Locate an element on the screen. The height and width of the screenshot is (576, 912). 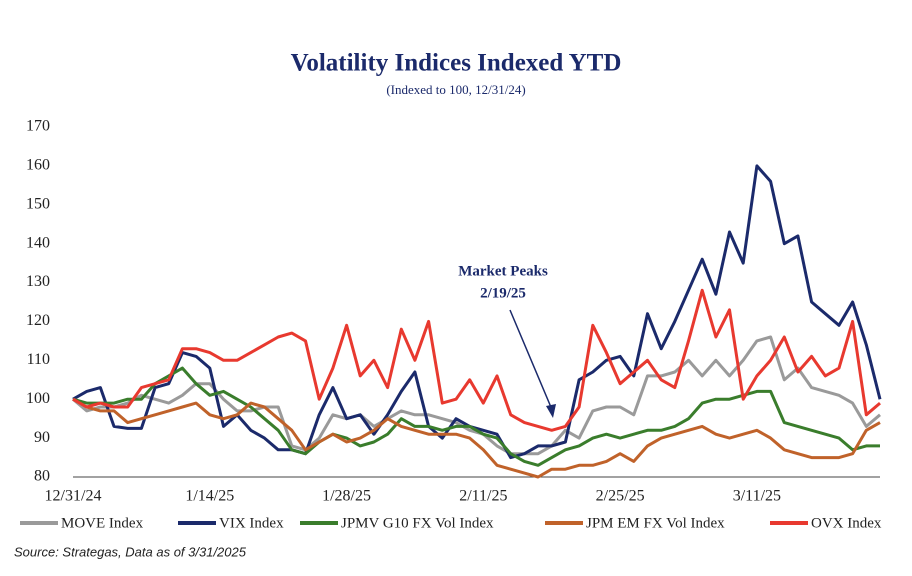
y-tick-label: 130 is located at coordinates (38, 281).